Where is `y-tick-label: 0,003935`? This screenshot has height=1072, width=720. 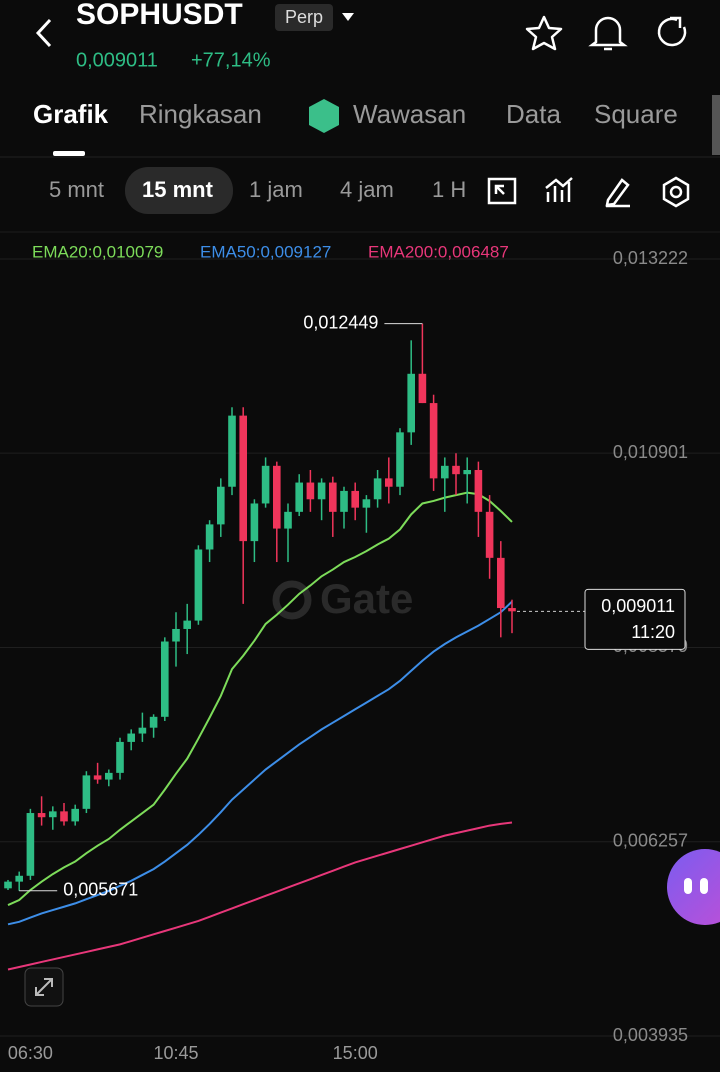 y-tick-label: 0,003935 is located at coordinates (650, 1035).